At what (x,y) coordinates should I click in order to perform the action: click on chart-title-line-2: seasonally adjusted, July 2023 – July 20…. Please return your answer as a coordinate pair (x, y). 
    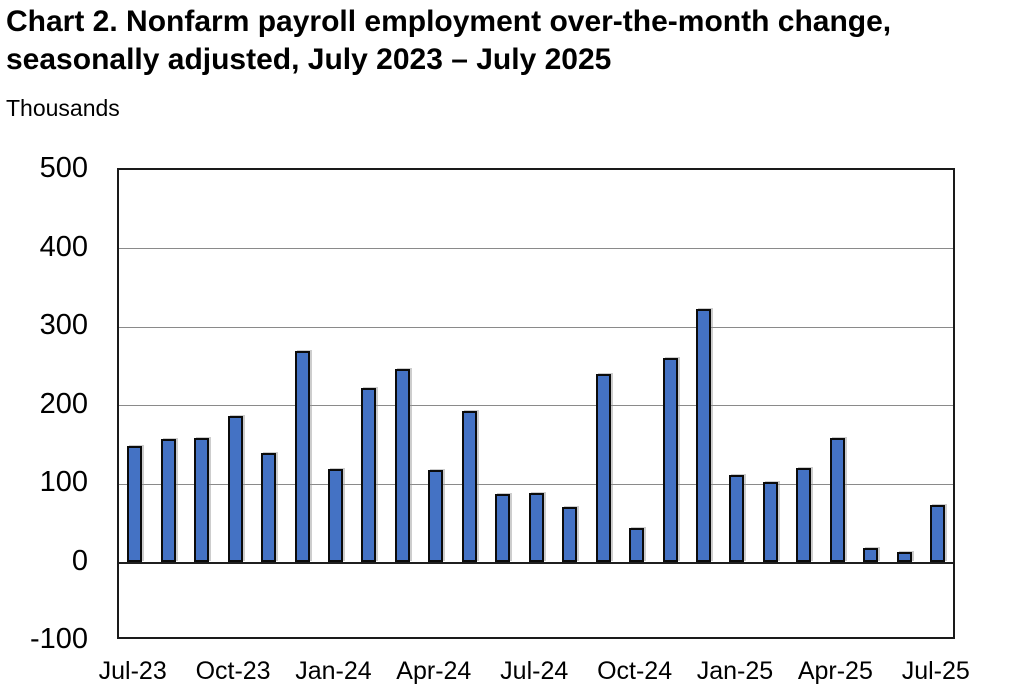
    Looking at the image, I should click on (309, 59).